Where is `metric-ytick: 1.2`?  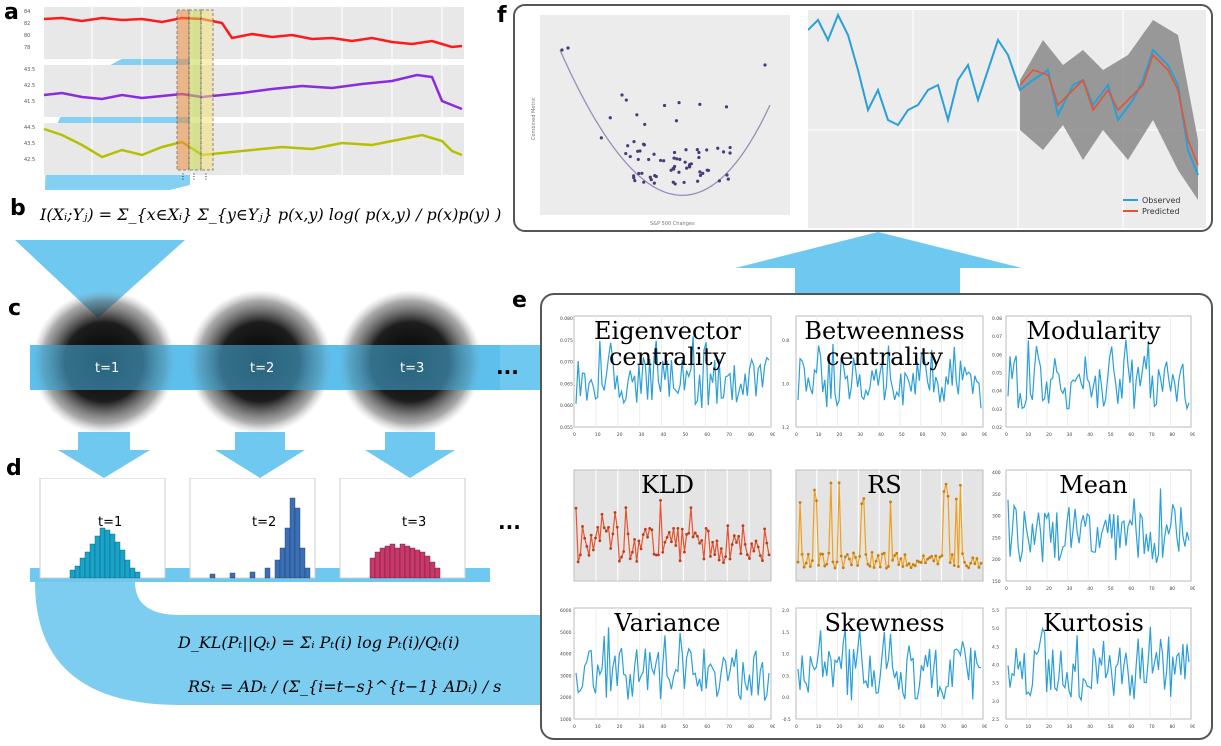 metric-ytick: 1.2 is located at coordinates (785, 428).